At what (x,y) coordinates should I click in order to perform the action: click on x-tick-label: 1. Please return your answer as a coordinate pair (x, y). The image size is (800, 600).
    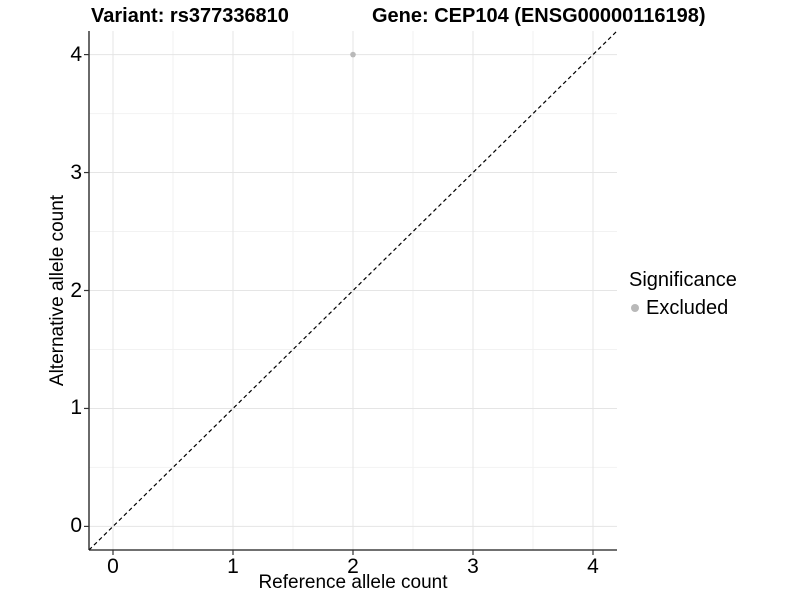
    Looking at the image, I should click on (233, 566).